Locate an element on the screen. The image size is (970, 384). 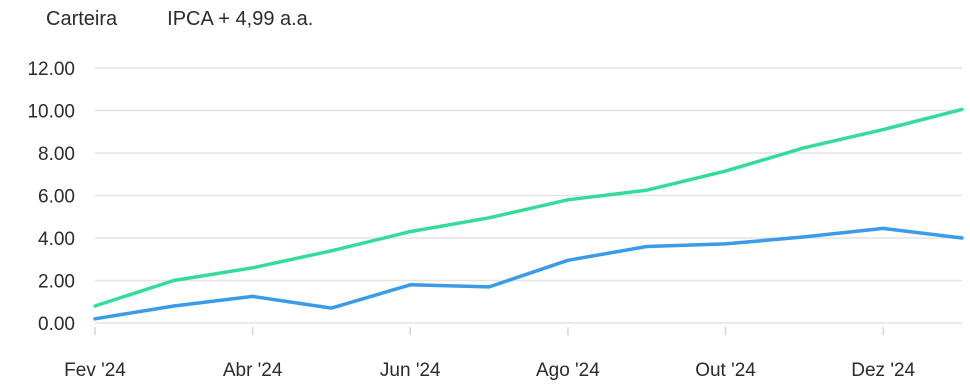
x-tick-label: Dez '24 is located at coordinates (883, 370).